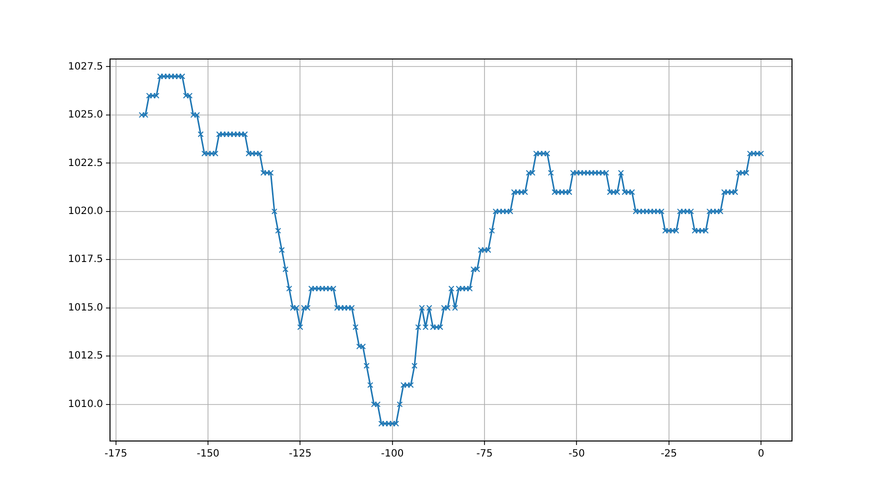 Image resolution: width=880 pixels, height=495 pixels. What do you see at coordinates (669, 454) in the screenshot?
I see `x-tick-label: -25` at bounding box center [669, 454].